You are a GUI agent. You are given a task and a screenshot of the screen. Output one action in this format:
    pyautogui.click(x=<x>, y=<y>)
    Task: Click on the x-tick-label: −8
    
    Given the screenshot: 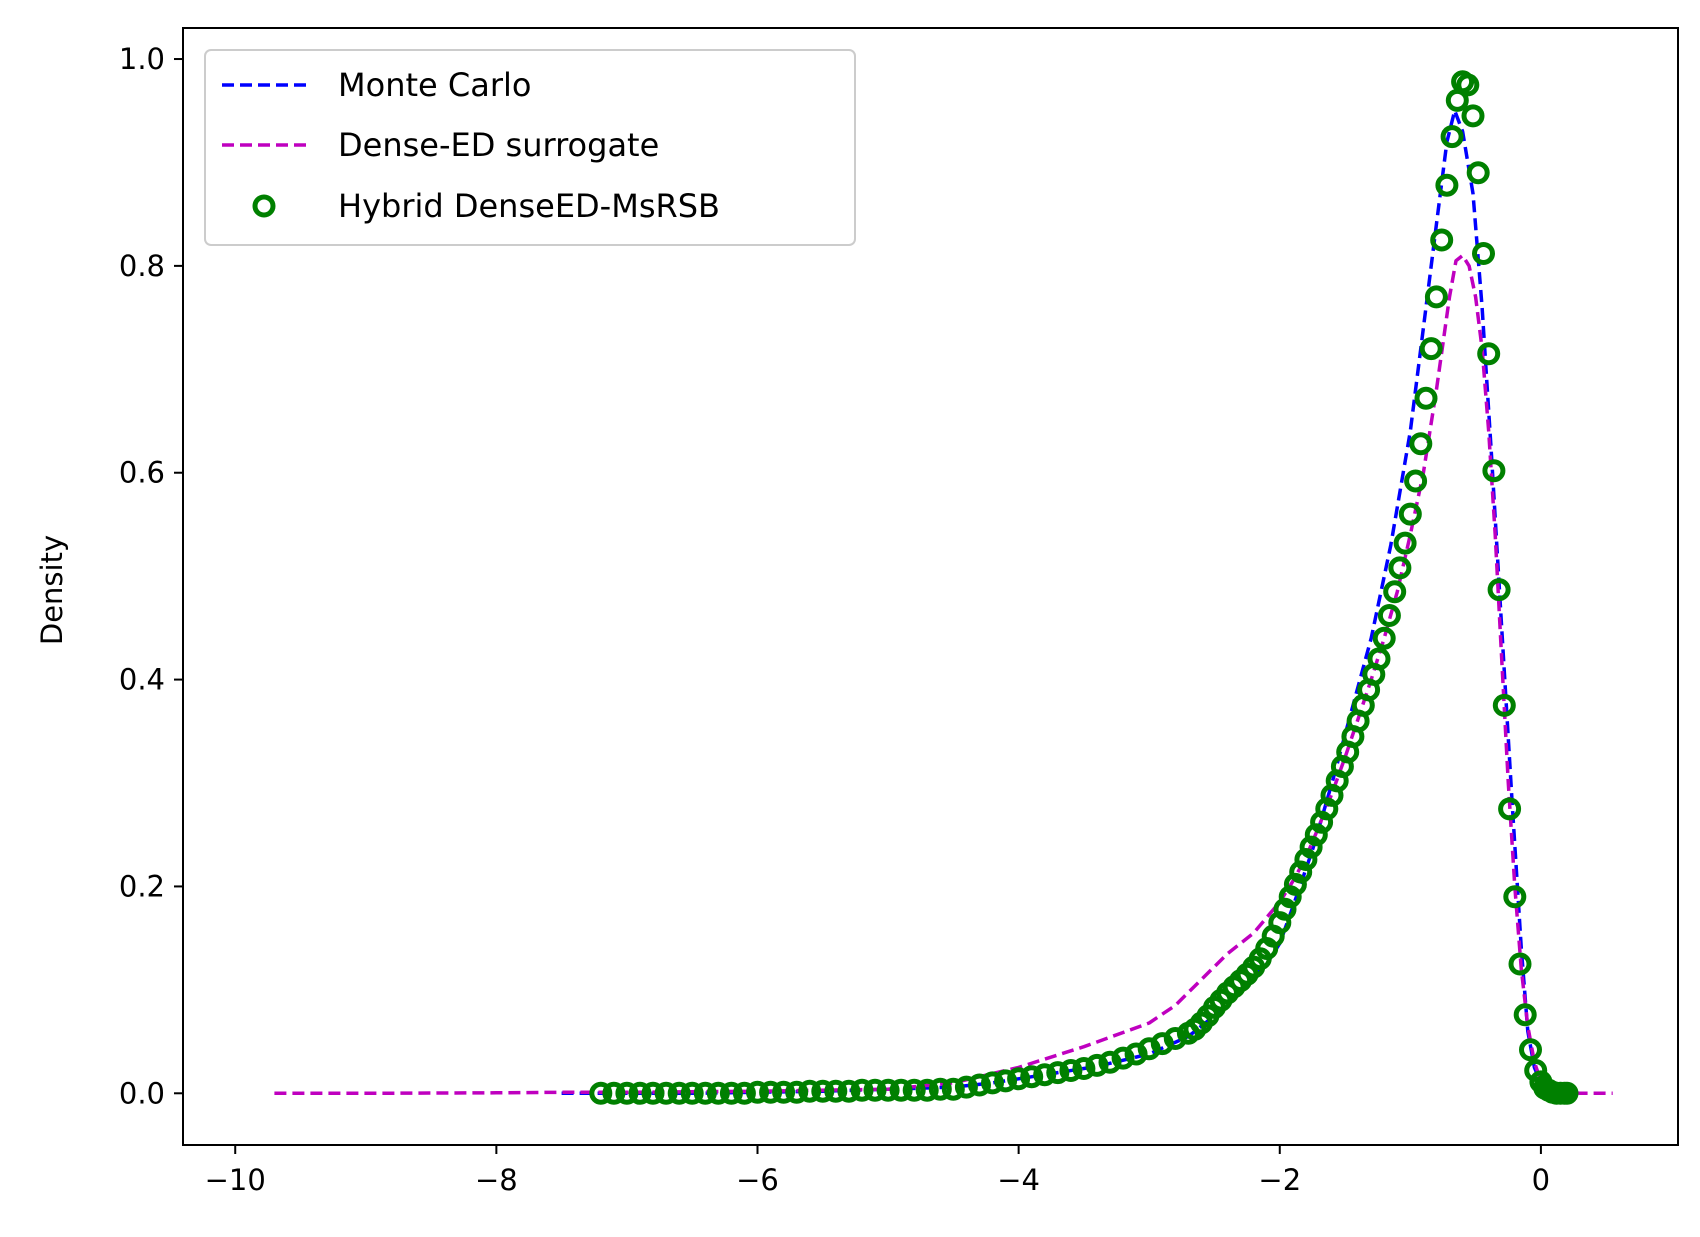 What is the action you would take?
    pyautogui.click(x=496, y=1180)
    